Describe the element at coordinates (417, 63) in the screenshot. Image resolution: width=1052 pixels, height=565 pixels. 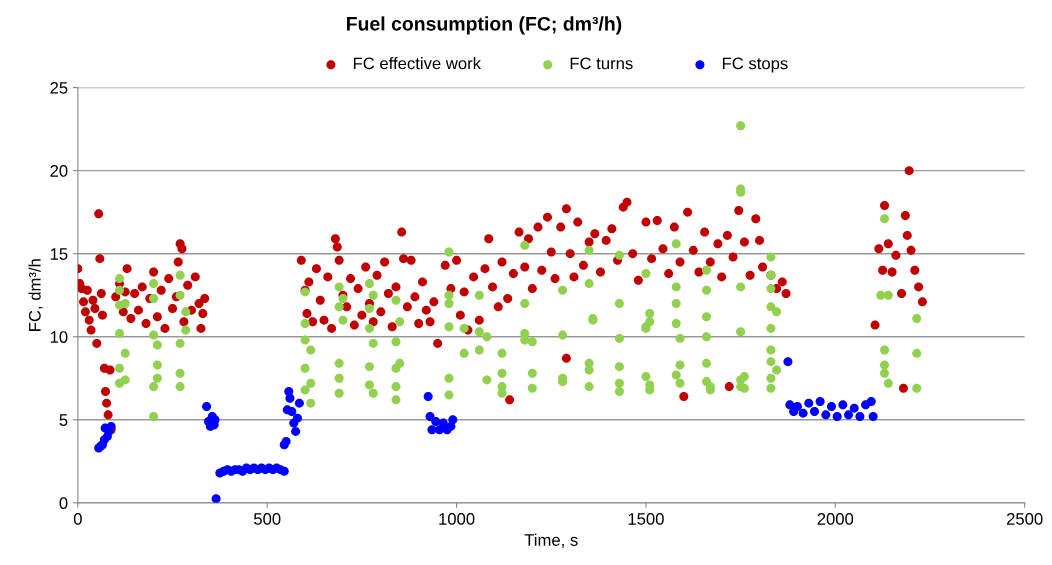
I see `legend-label: FC effective work` at that location.